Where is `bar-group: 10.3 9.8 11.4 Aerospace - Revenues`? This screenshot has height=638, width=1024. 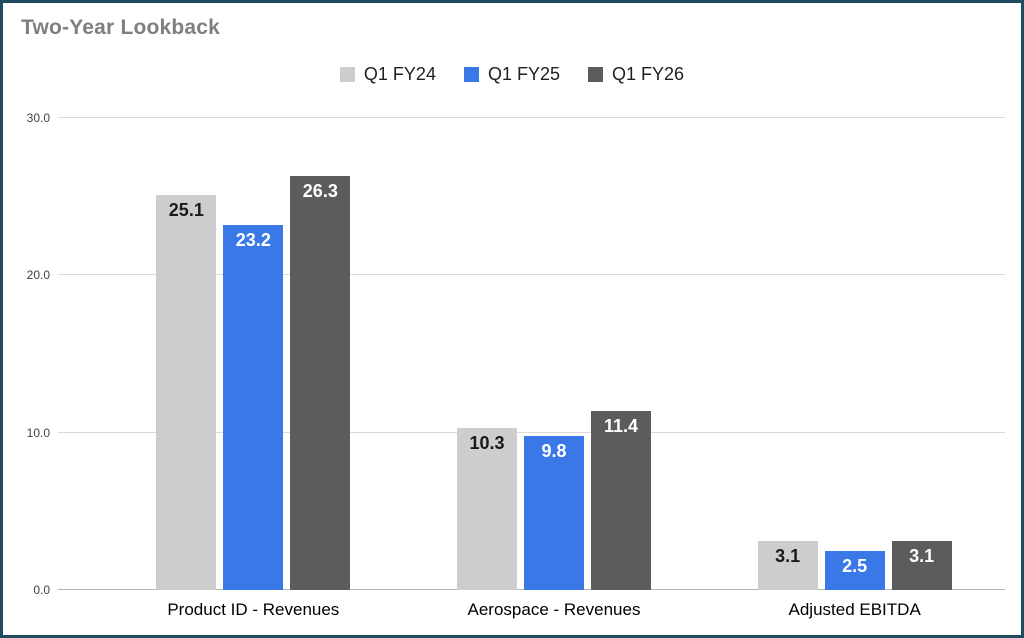
bar-group: 10.3 9.8 11.4 Aerospace - Revenues is located at coordinates (553, 368).